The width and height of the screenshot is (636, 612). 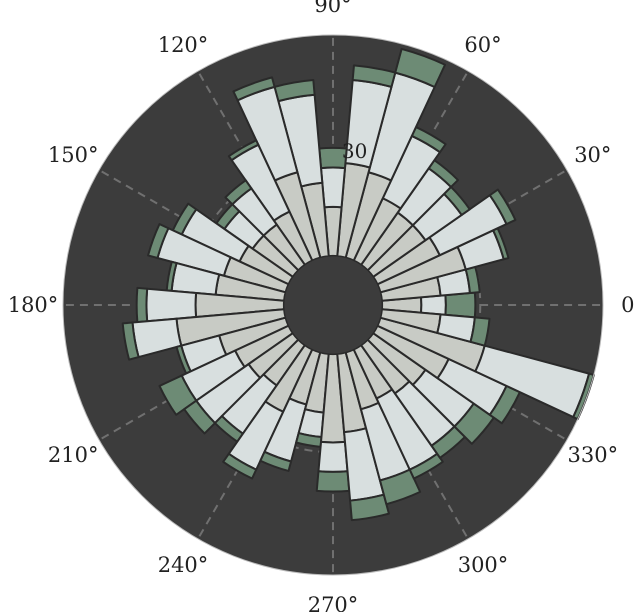 I want to click on angle-tick-label-240: 240°, so click(x=183, y=565).